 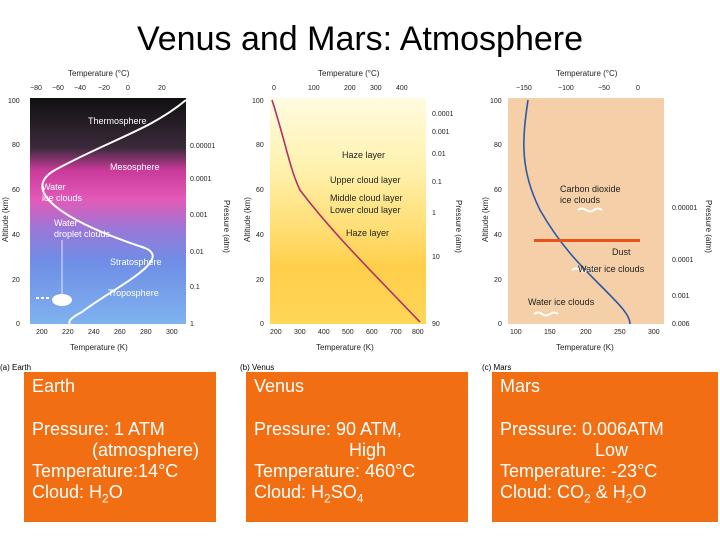 What do you see at coordinates (367, 233) in the screenshot?
I see `venus-label-haze-lower: Haze layer` at bounding box center [367, 233].